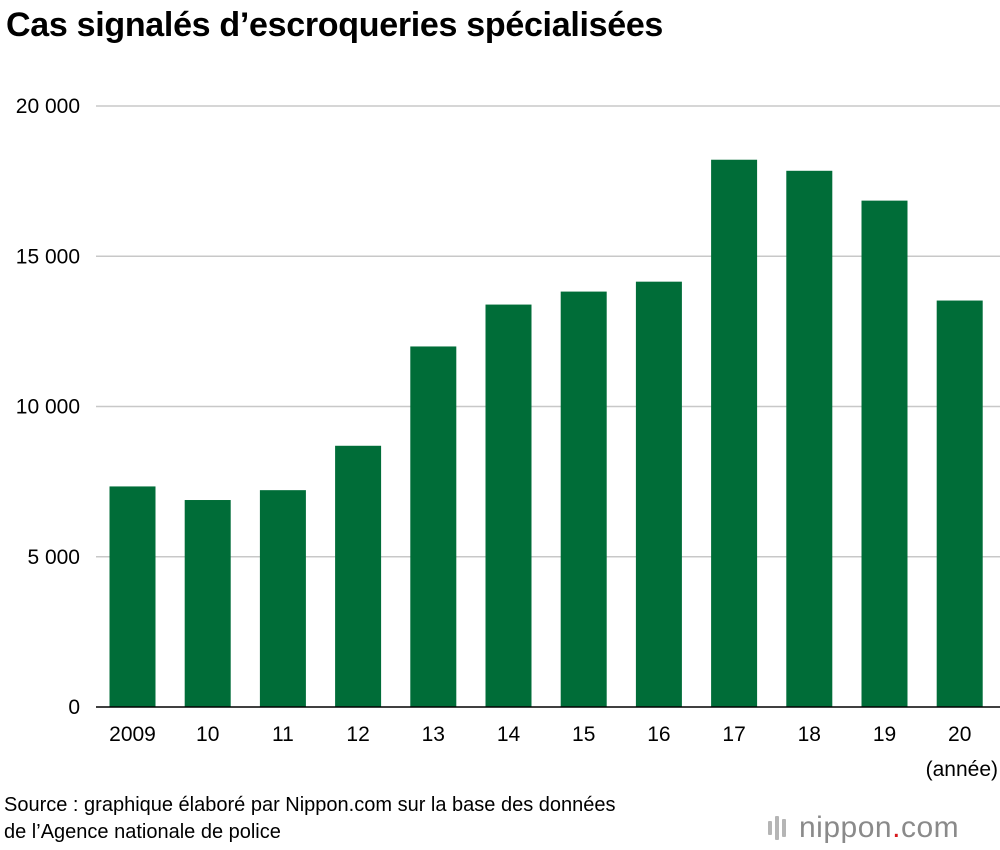 Image resolution: width=1000 pixels, height=850 pixels. Describe the element at coordinates (846, 827) in the screenshot. I see `logo-name: nippon` at that location.